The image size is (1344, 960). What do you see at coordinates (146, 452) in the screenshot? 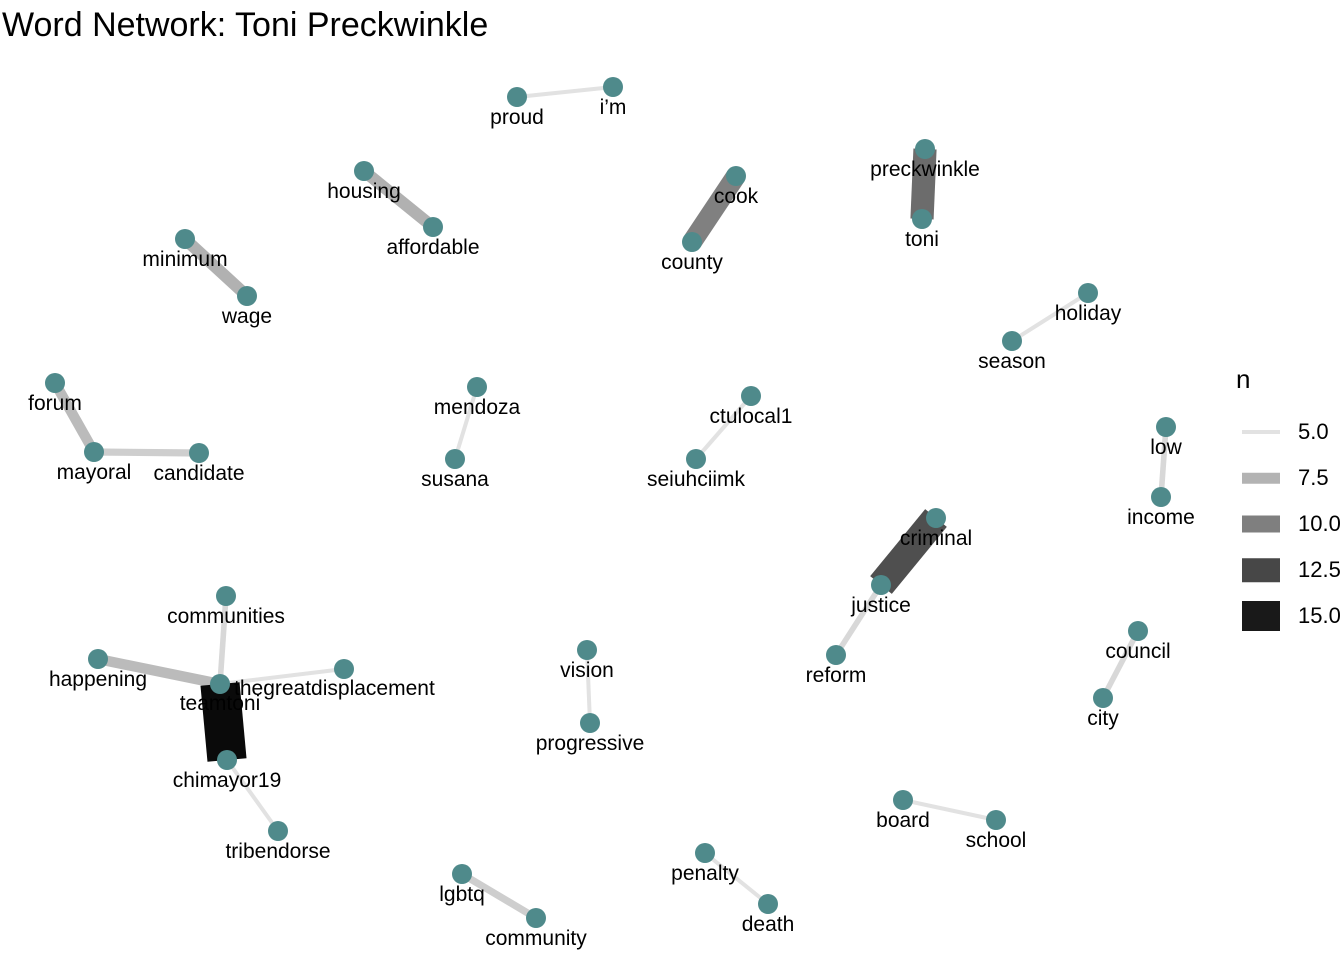
I see `edge-mayoral-candidate` at bounding box center [146, 452].